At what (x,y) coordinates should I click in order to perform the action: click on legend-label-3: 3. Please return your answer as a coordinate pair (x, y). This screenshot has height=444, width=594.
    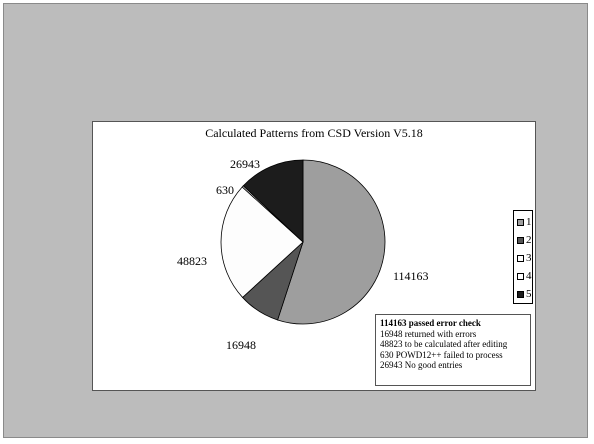
    Looking at the image, I should click on (529, 258).